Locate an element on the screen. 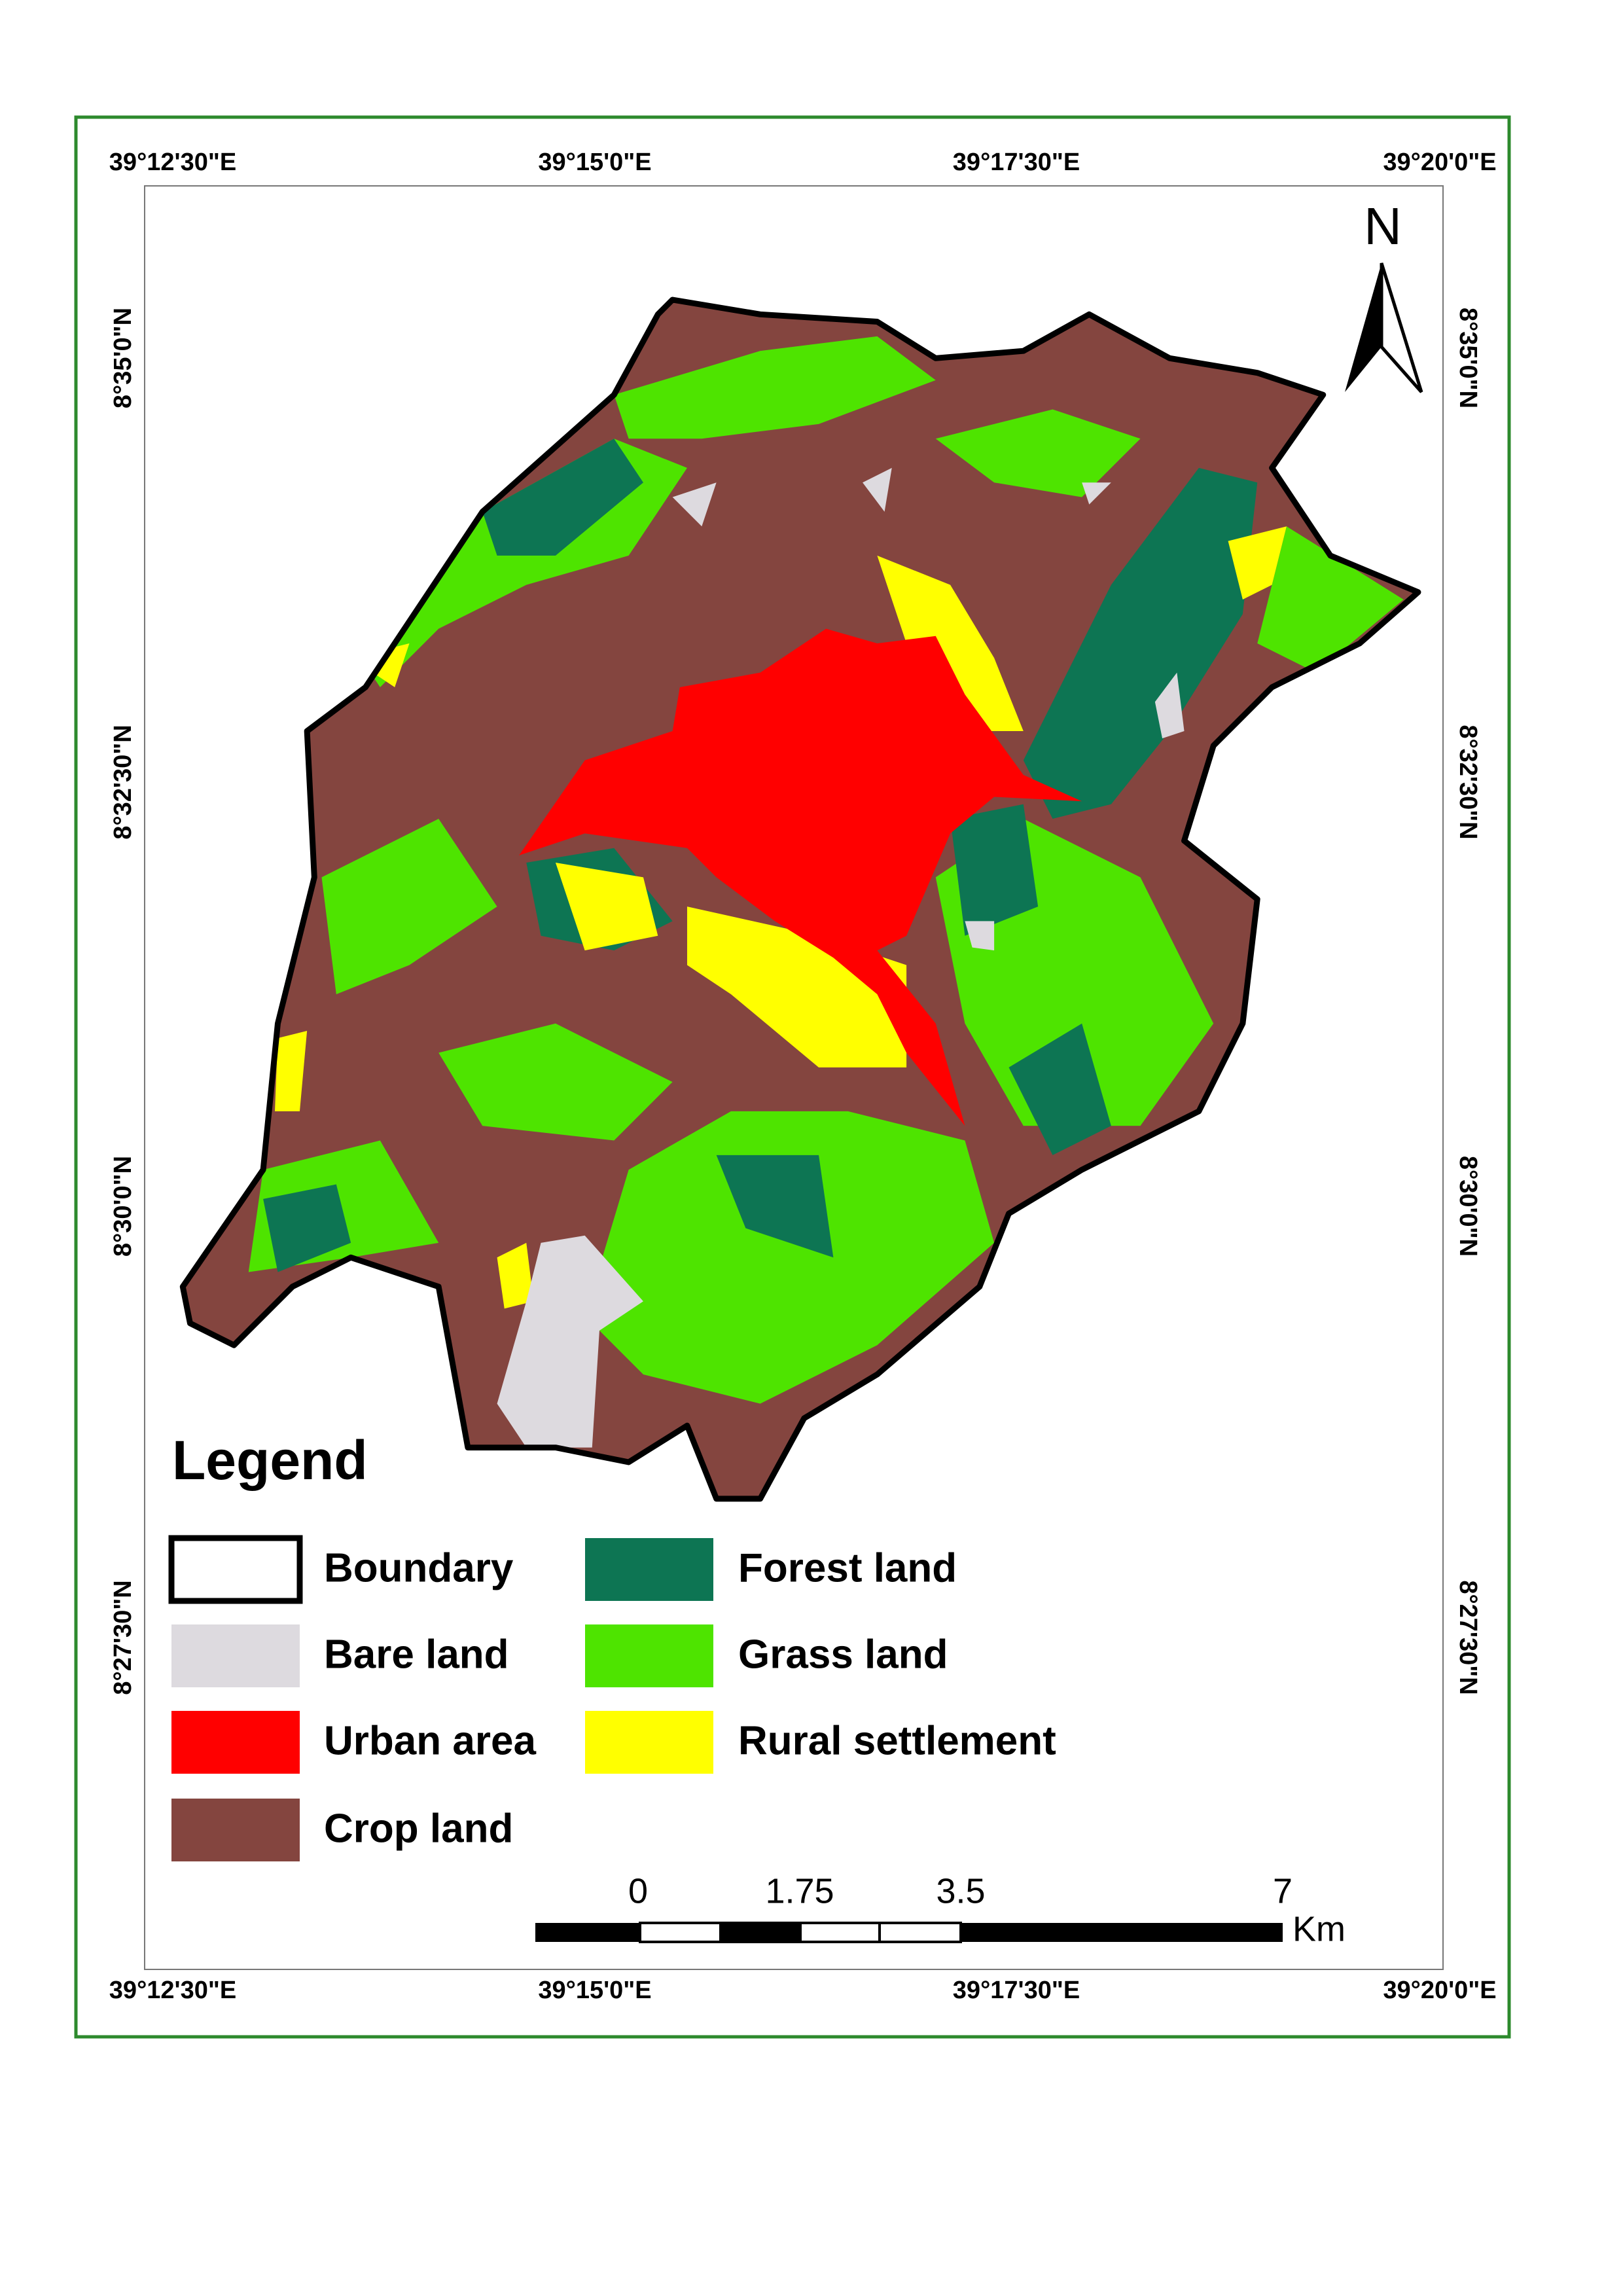 The width and height of the screenshot is (1623, 2296). top-coord-label: 39°15'0"E is located at coordinates (594, 162).